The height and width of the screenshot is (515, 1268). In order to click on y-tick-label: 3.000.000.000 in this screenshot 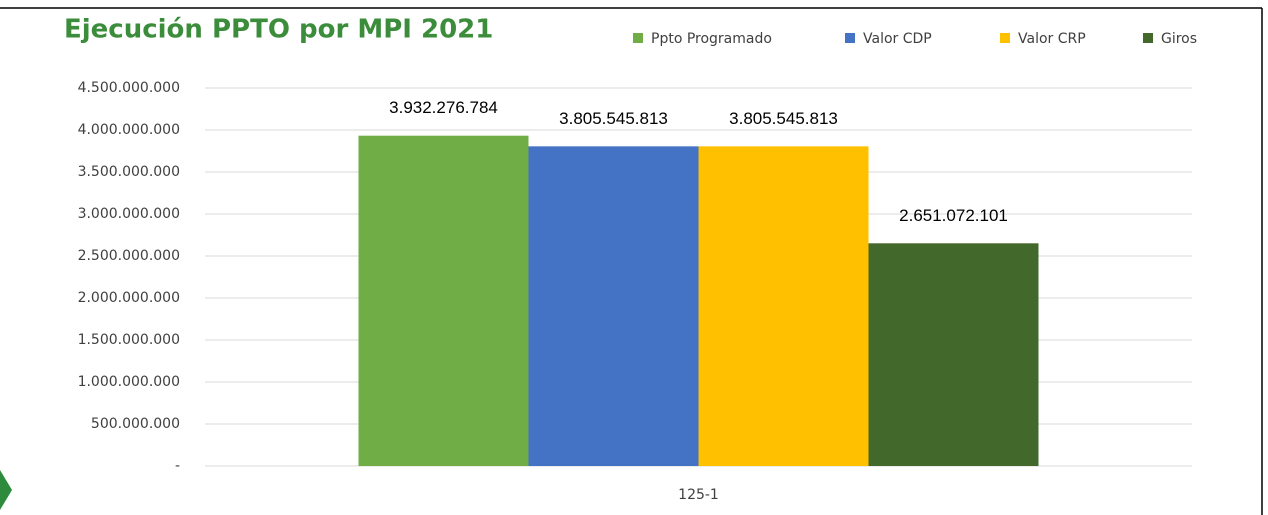, I will do `click(129, 214)`.